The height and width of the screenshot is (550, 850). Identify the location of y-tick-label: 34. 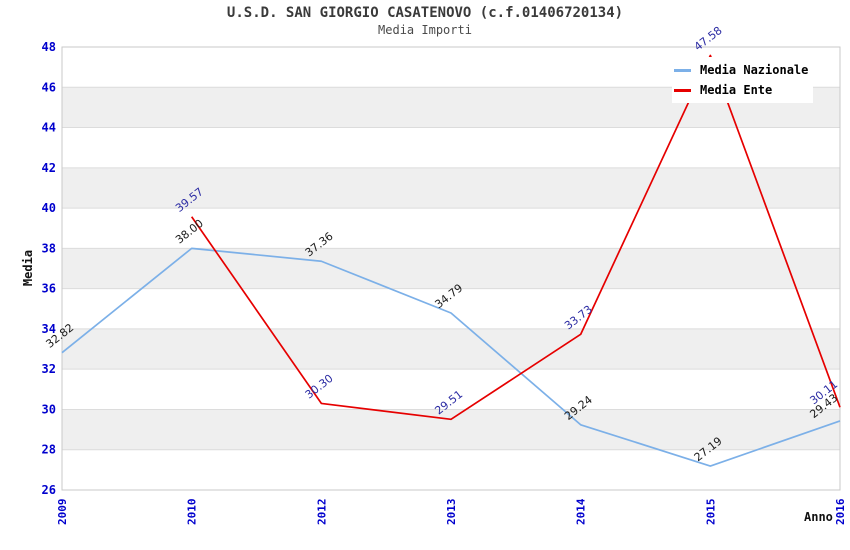
(49, 329).